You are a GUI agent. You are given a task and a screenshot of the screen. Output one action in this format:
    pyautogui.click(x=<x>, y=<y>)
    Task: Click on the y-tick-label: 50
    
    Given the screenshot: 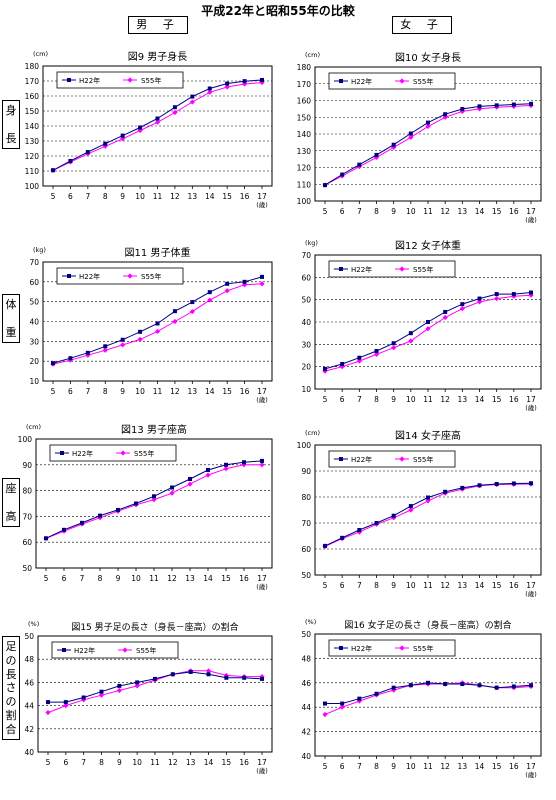 What is the action you would take?
    pyautogui.click(x=306, y=300)
    